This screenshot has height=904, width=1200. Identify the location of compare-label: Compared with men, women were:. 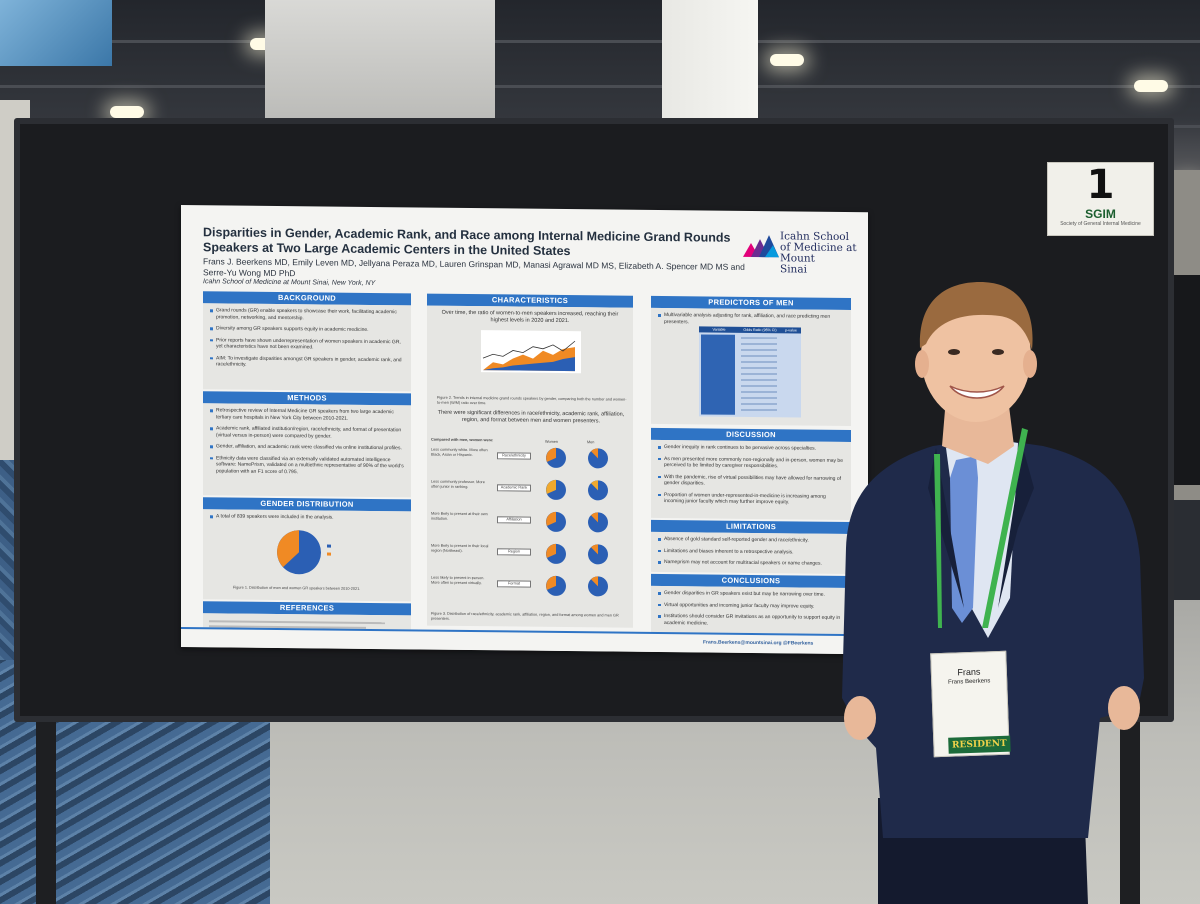
(462, 440).